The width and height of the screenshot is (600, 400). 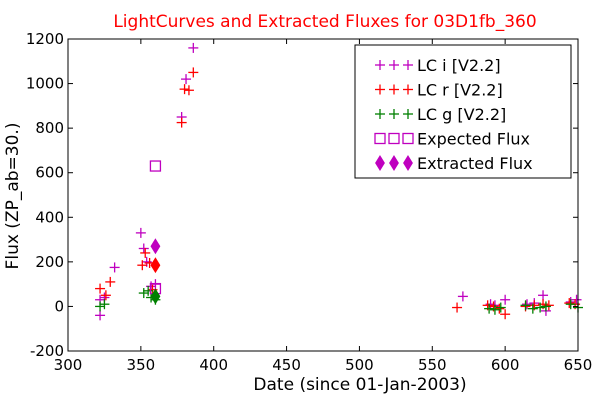 I want to click on legend-entry: Extracted Flux, so click(x=454, y=163).